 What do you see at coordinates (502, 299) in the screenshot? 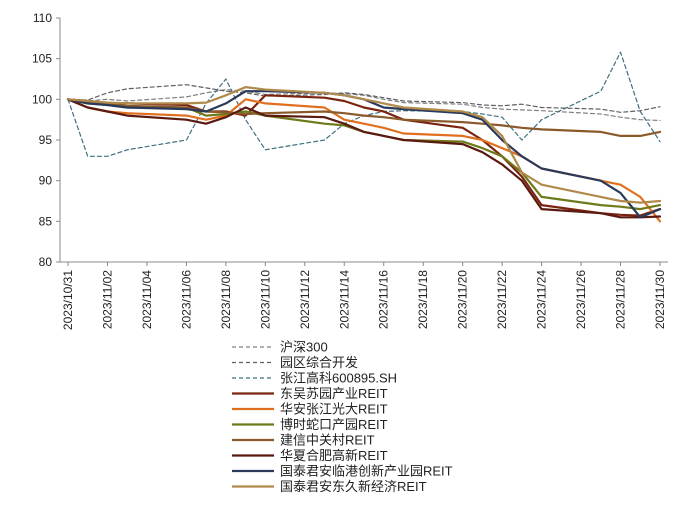
I see `x-tick-label: 2023/11/22` at bounding box center [502, 299].